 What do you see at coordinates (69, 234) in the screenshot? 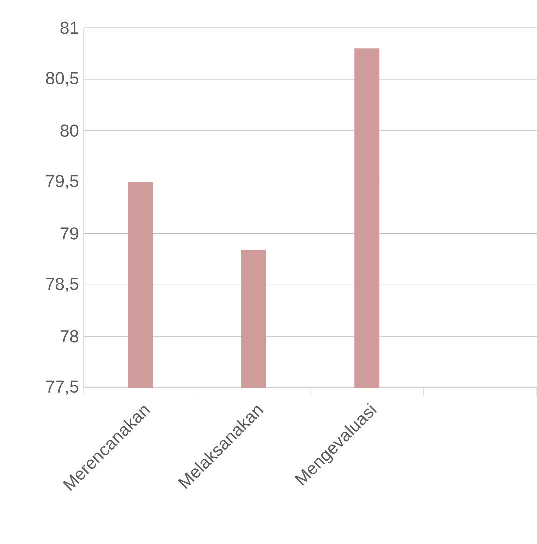
I see `y-tick-label: 79` at bounding box center [69, 234].